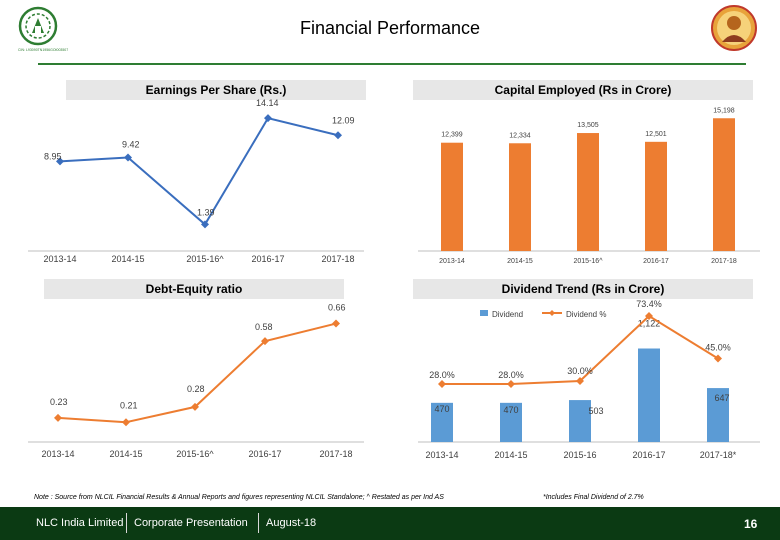 This screenshot has width=780, height=540. What do you see at coordinates (195, 454) in the screenshot?
I see `debt-equity-tick-label: 2015-16^` at bounding box center [195, 454].